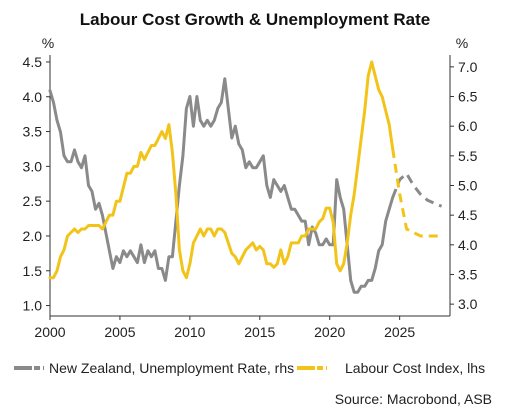  What do you see at coordinates (33, 201) in the screenshot?
I see `left-tick-label: 2.5` at bounding box center [33, 201].